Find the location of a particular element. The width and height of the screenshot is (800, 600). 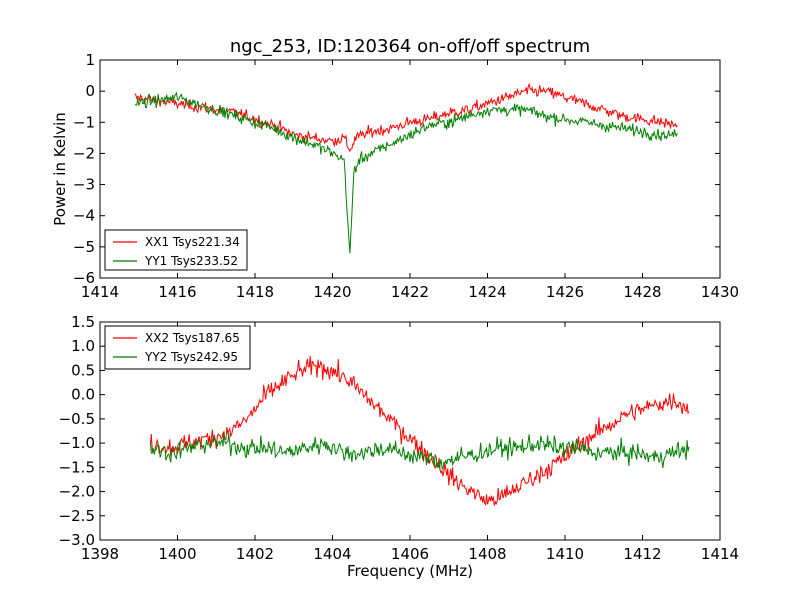

y-tick-label: 1.0 is located at coordinates (83, 346).